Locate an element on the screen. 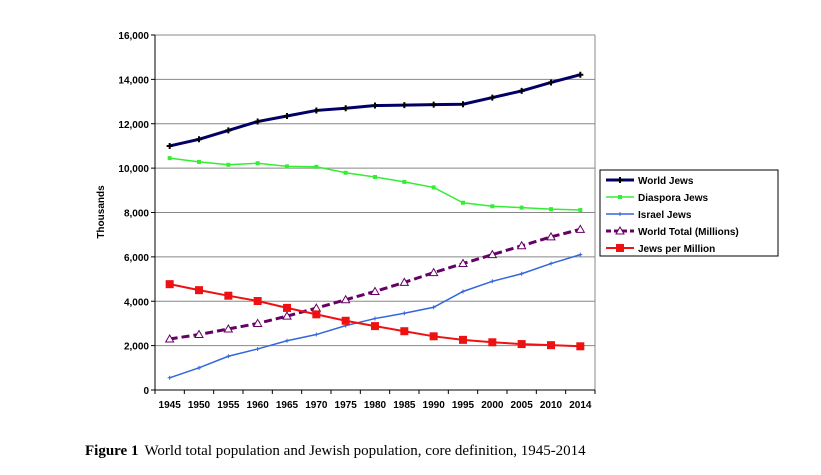  x-tick-label: 1985 is located at coordinates (404, 405).